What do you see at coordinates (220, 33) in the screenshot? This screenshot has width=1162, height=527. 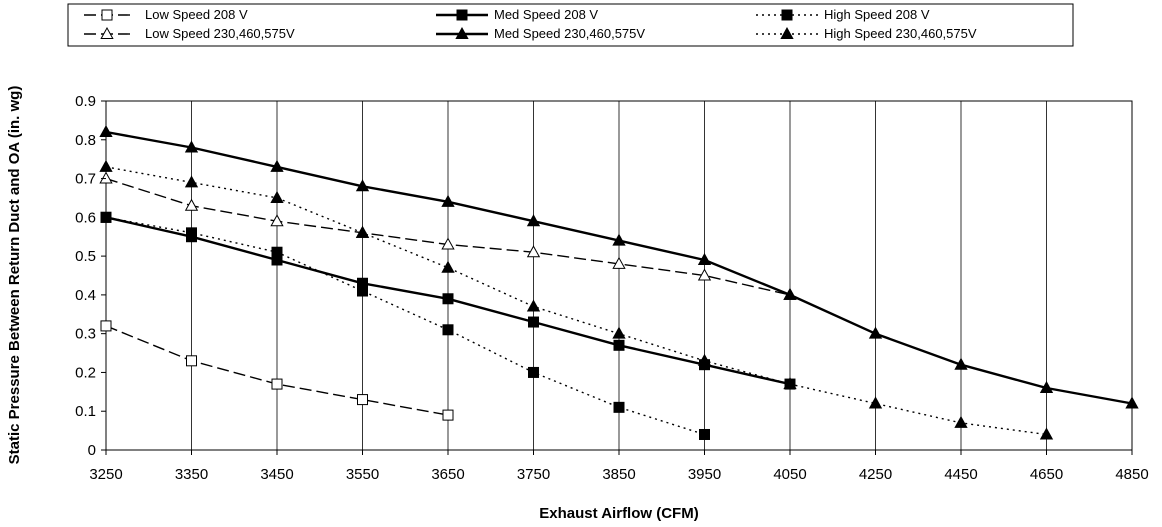 I see `legend-label: Low Speed 230,460,575V` at bounding box center [220, 33].